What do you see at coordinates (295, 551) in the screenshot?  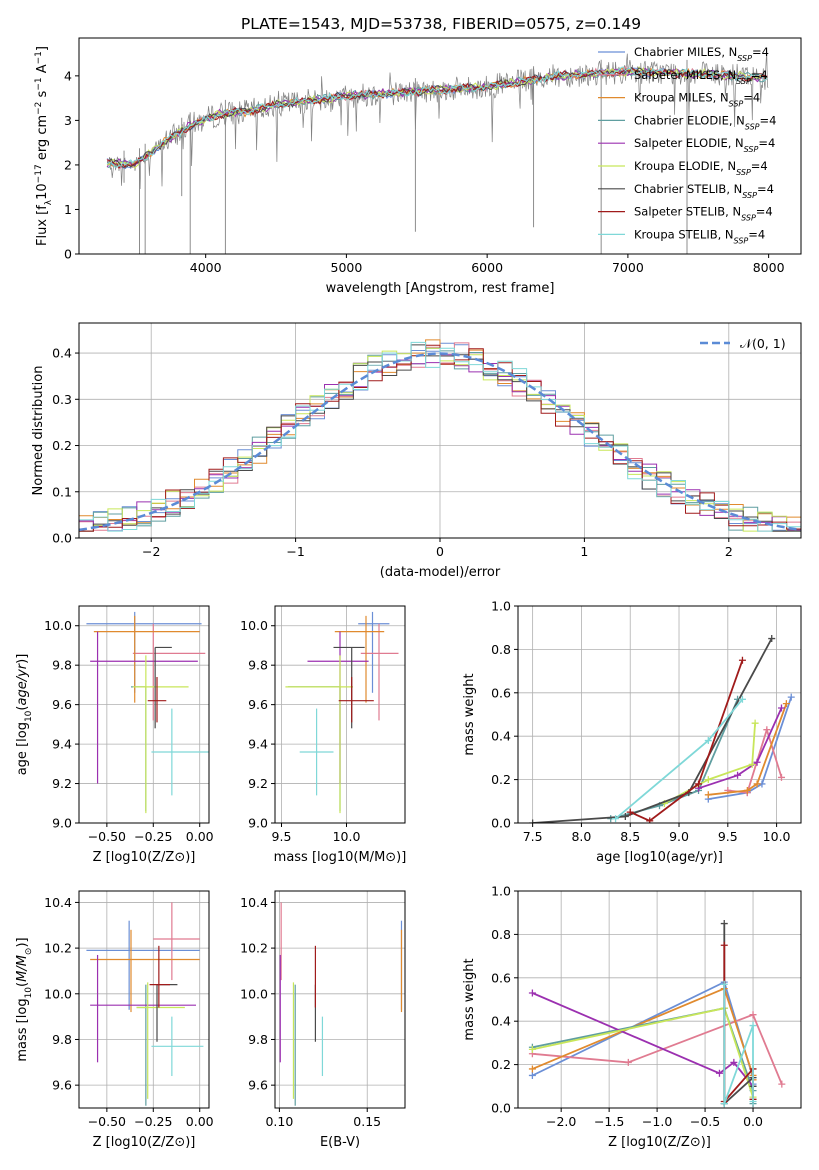 I see `x-tick-label: −1` at bounding box center [295, 551].